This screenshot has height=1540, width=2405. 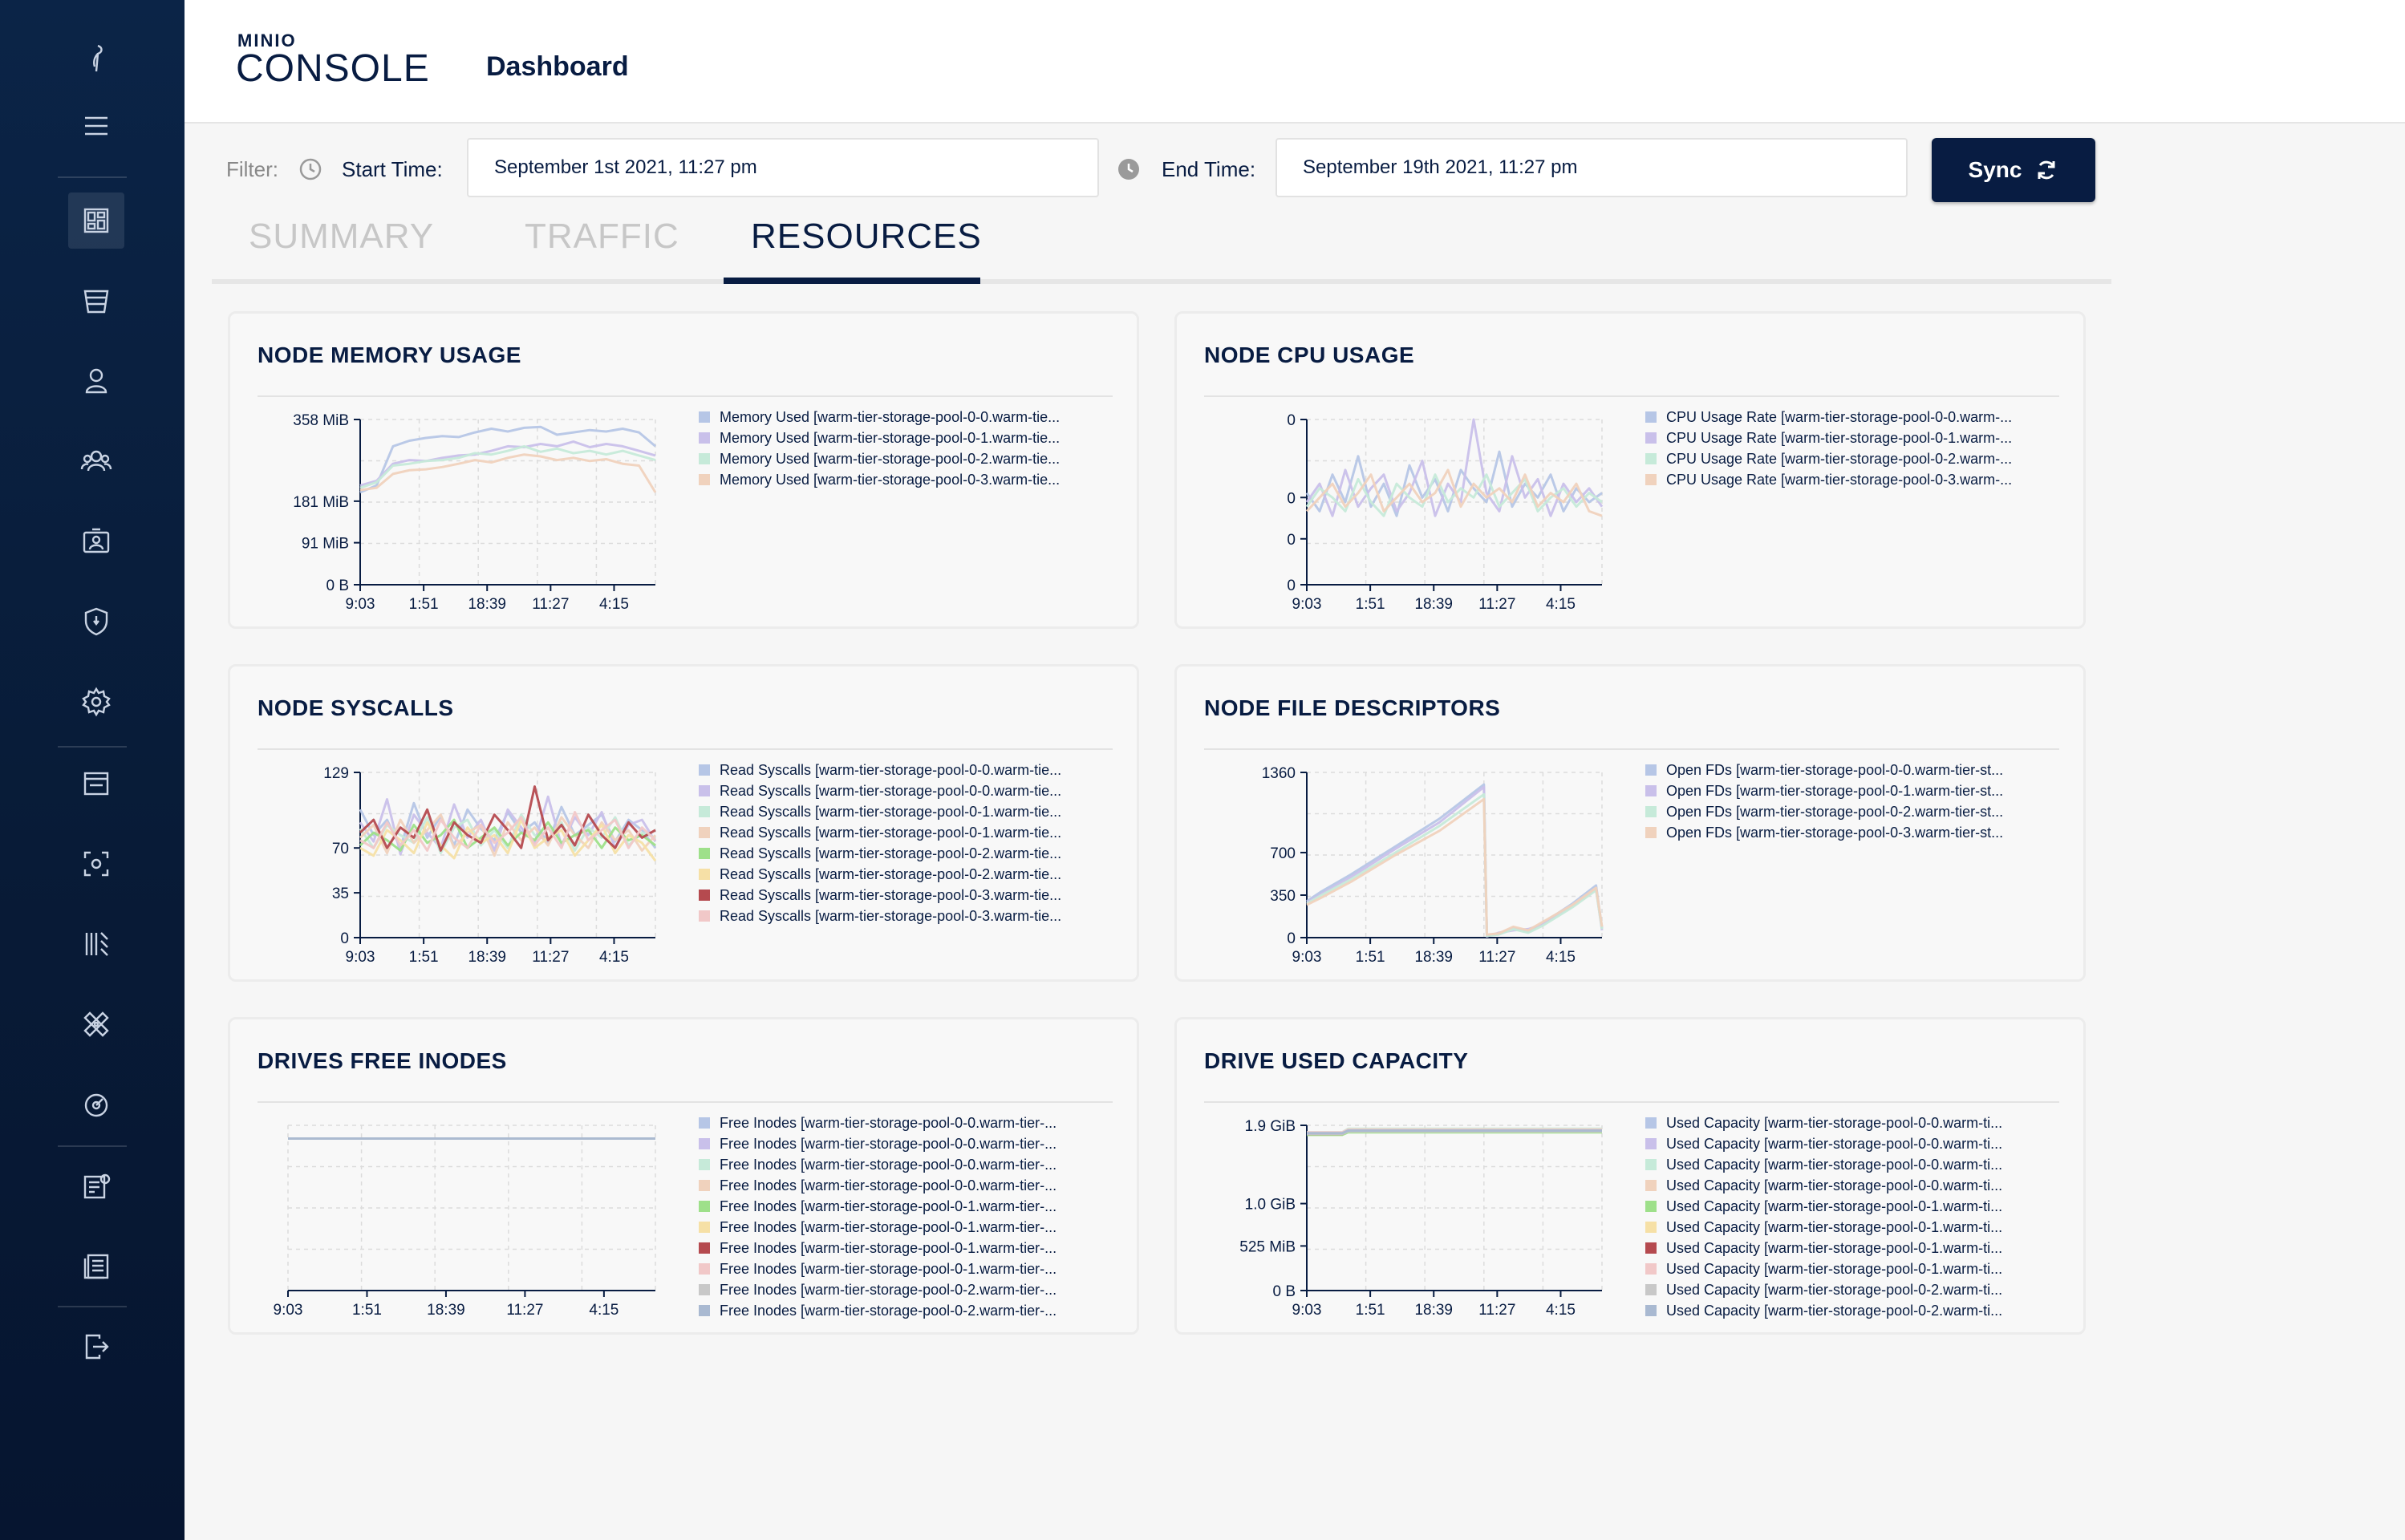 I want to click on end-time-input, so click(x=1592, y=167).